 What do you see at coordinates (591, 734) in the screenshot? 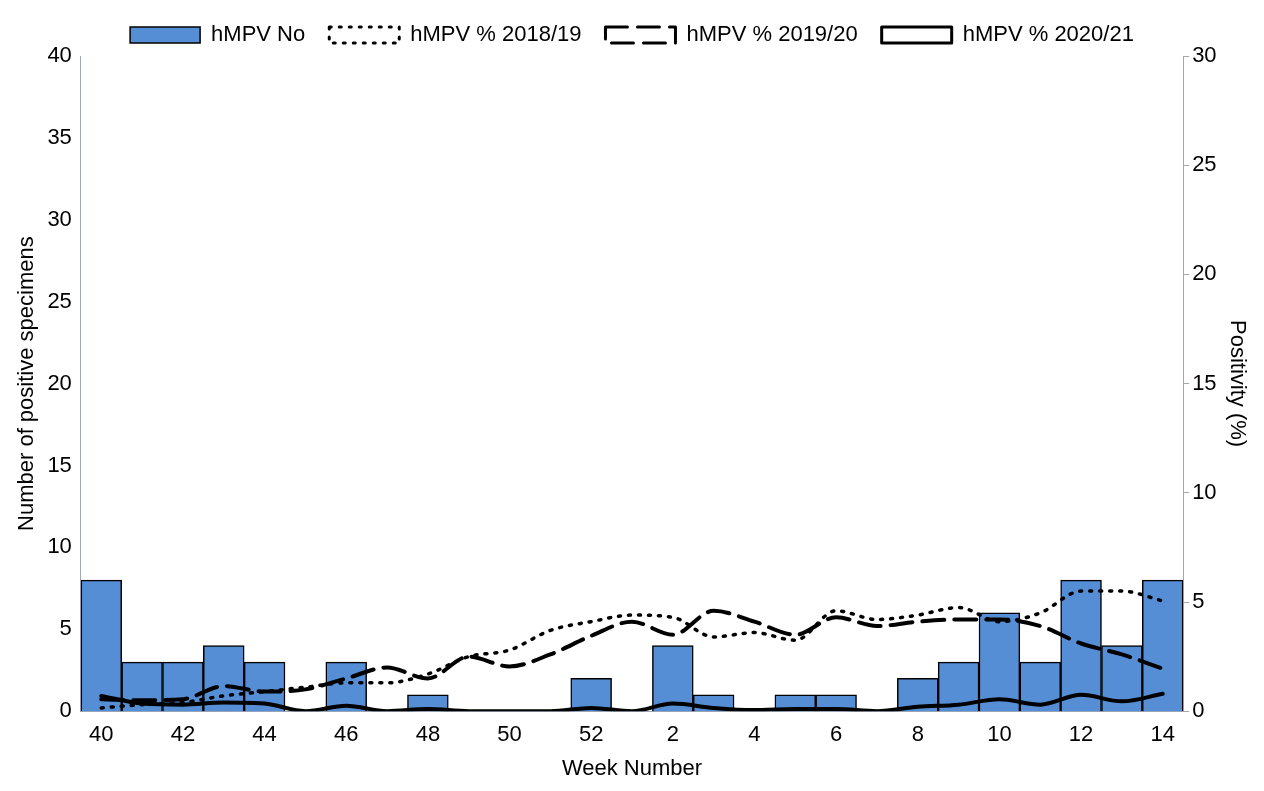
I see `x-tick-label: 52` at bounding box center [591, 734].